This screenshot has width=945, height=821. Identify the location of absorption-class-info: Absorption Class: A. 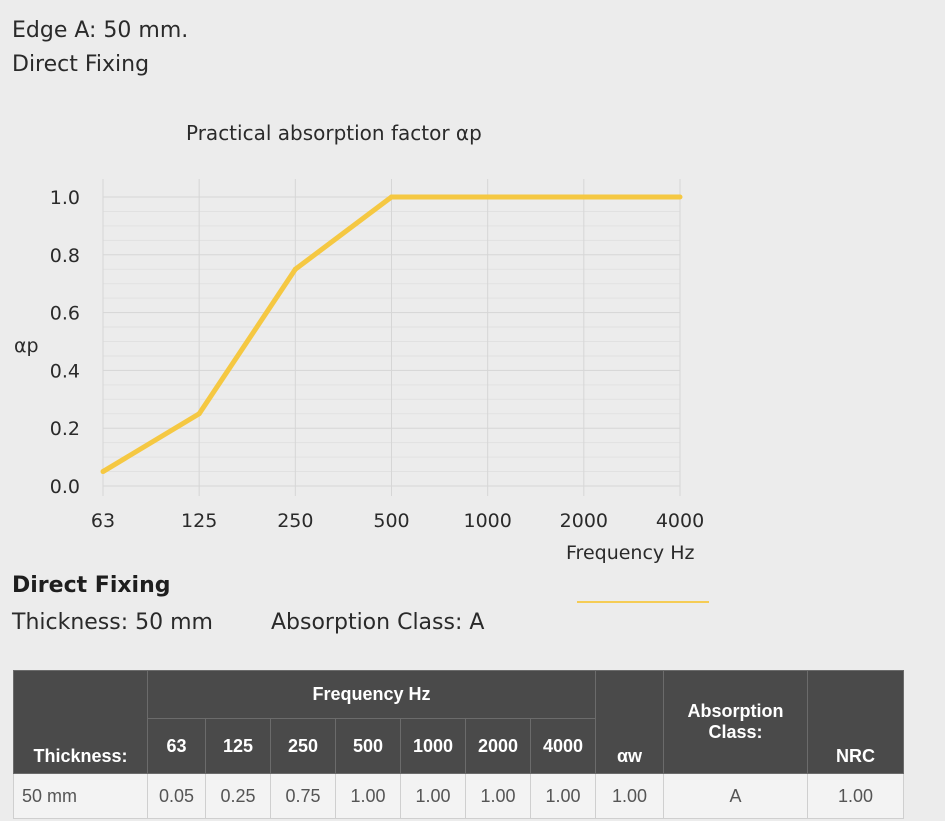
(378, 622).